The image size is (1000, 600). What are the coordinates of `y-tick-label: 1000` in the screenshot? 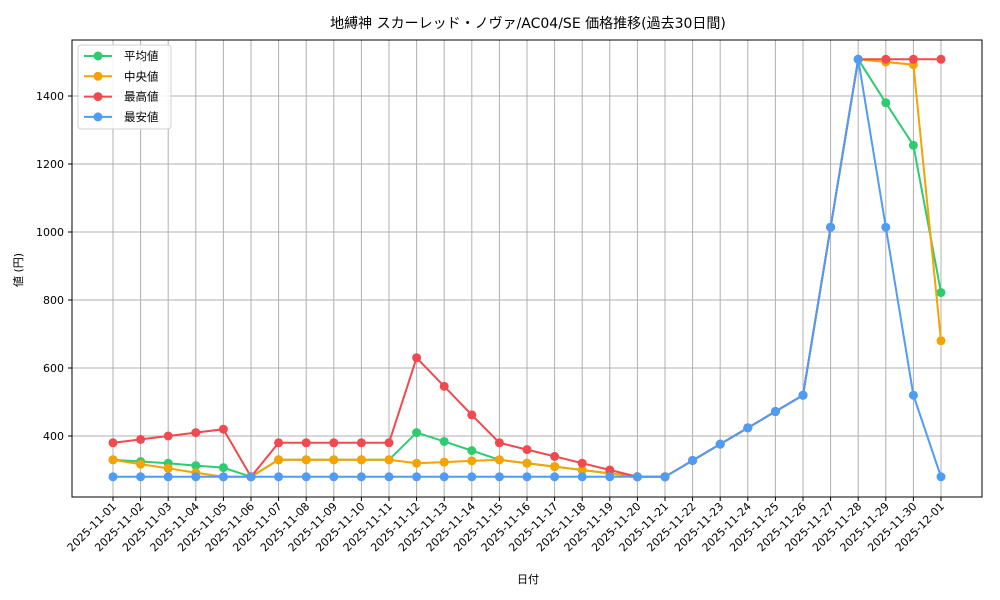 It's located at (50, 232).